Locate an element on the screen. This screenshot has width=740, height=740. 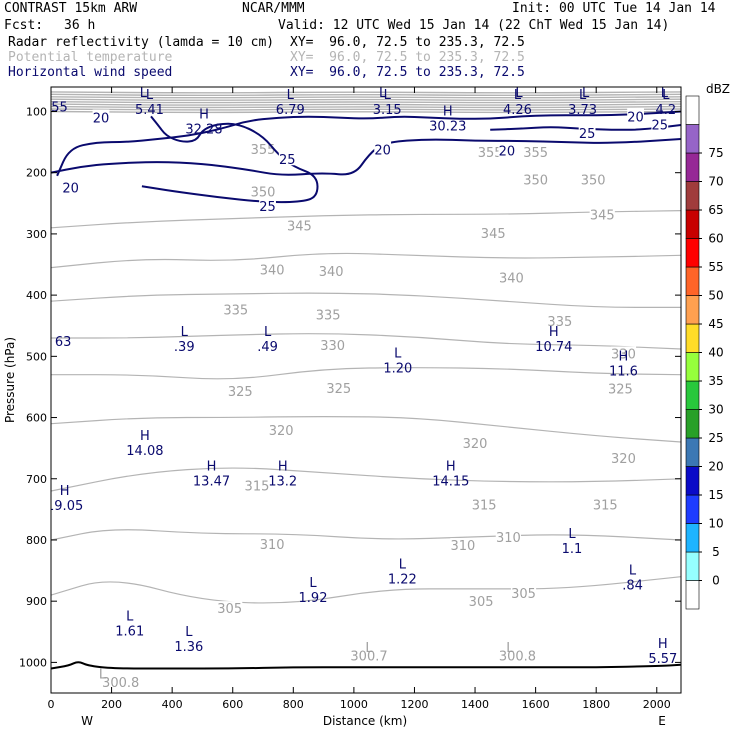
theta-label: 310 is located at coordinates (272, 545).